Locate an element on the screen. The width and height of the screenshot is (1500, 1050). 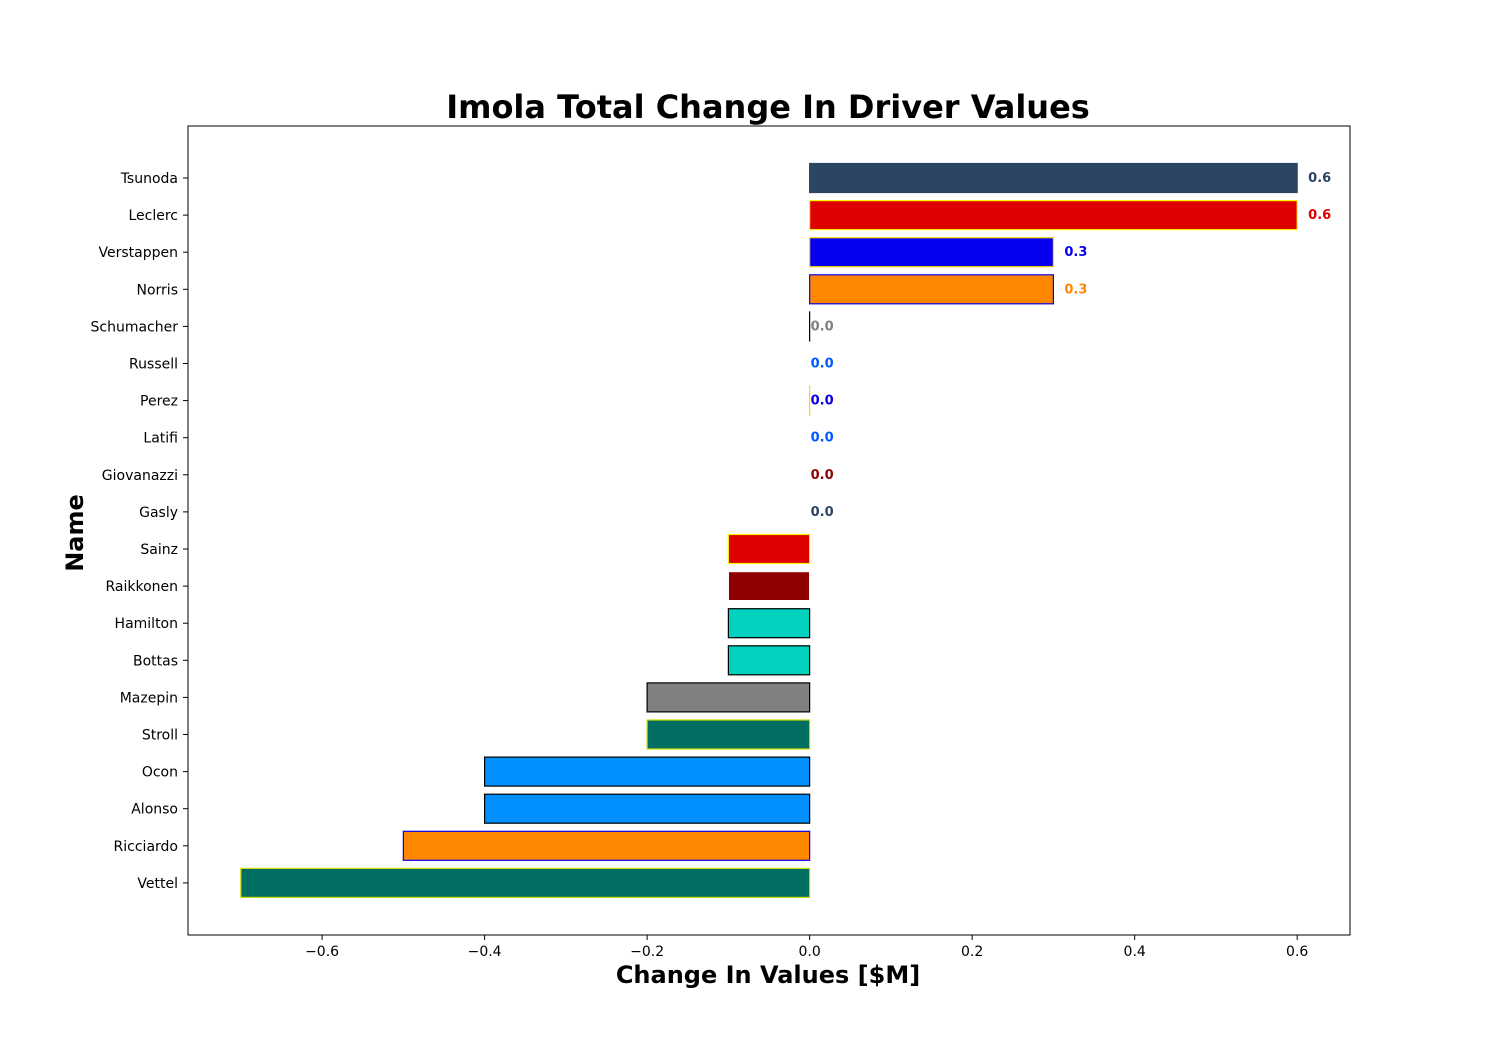
bar-bottas is located at coordinates (769, 660).